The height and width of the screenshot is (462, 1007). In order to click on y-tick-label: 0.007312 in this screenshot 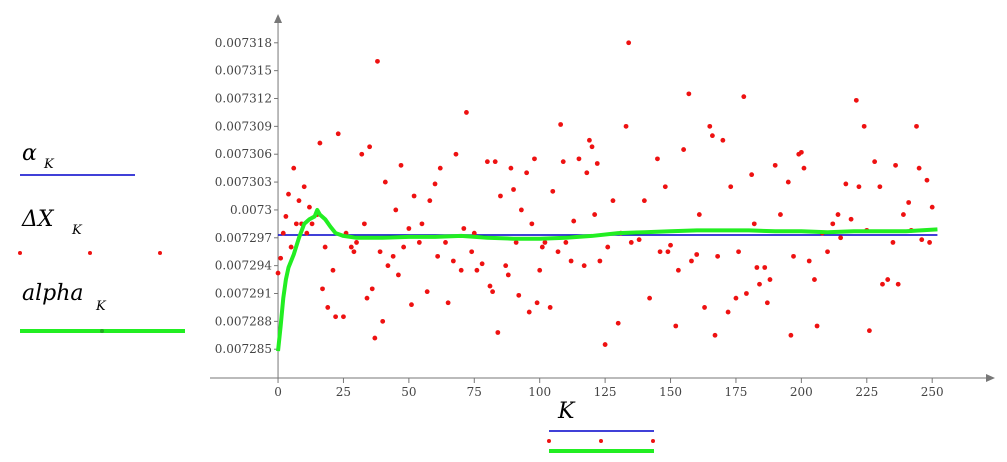, I will do `click(243, 99)`.